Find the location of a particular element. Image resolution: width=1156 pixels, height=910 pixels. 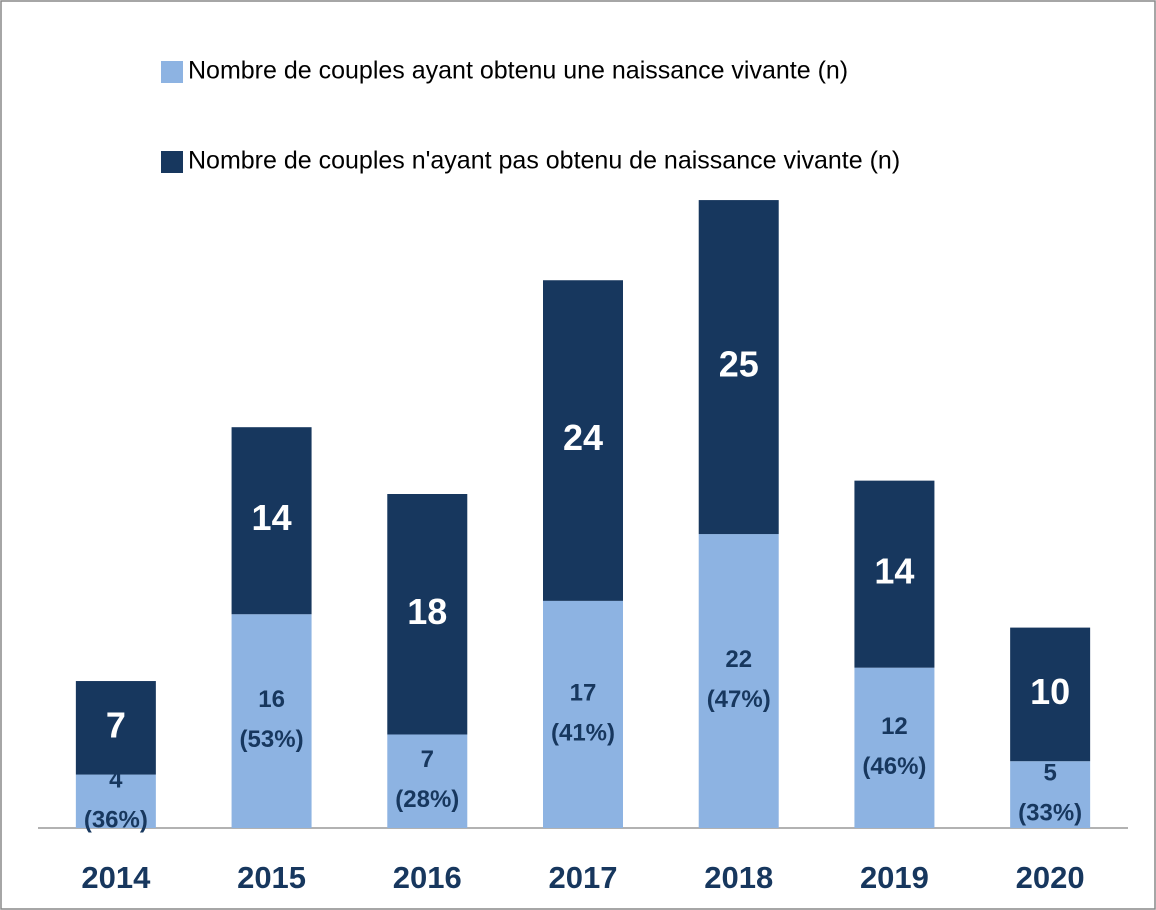

data-label: 24 is located at coordinates (583, 437).